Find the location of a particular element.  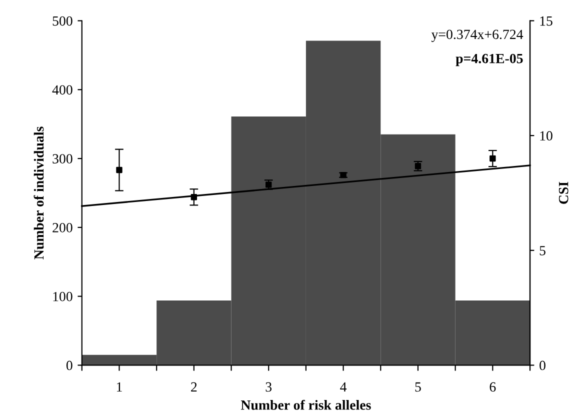

y-tick-label: 100 is located at coordinates (62, 297).